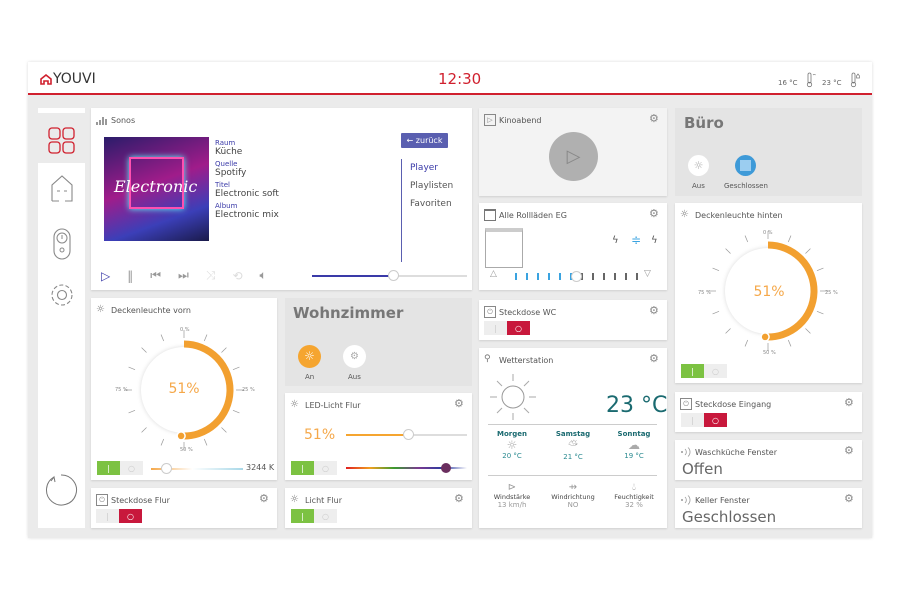 The width and height of the screenshot is (900, 600). What do you see at coordinates (260, 467) in the screenshot?
I see `color-temp-value: 3244 K` at bounding box center [260, 467].